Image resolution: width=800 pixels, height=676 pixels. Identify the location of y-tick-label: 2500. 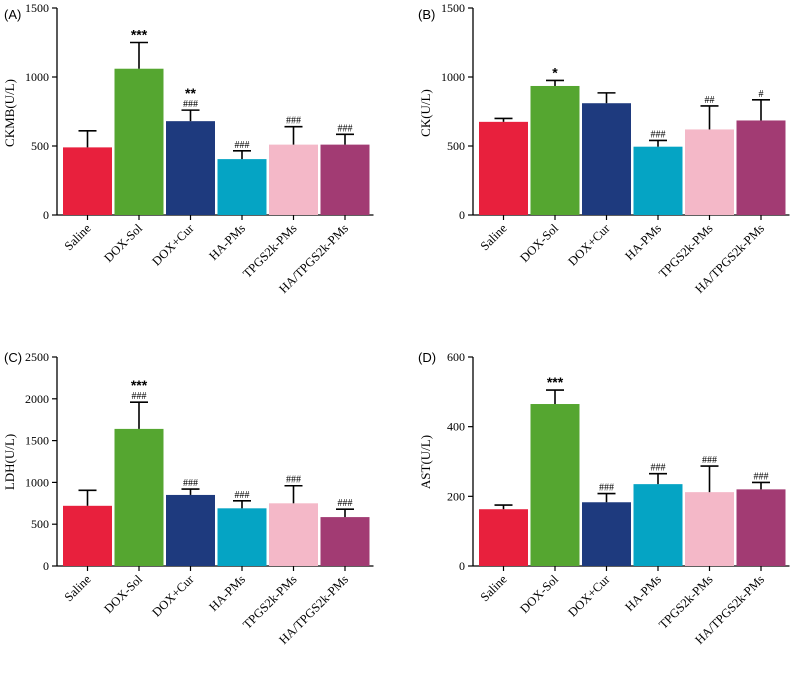
(37, 357).